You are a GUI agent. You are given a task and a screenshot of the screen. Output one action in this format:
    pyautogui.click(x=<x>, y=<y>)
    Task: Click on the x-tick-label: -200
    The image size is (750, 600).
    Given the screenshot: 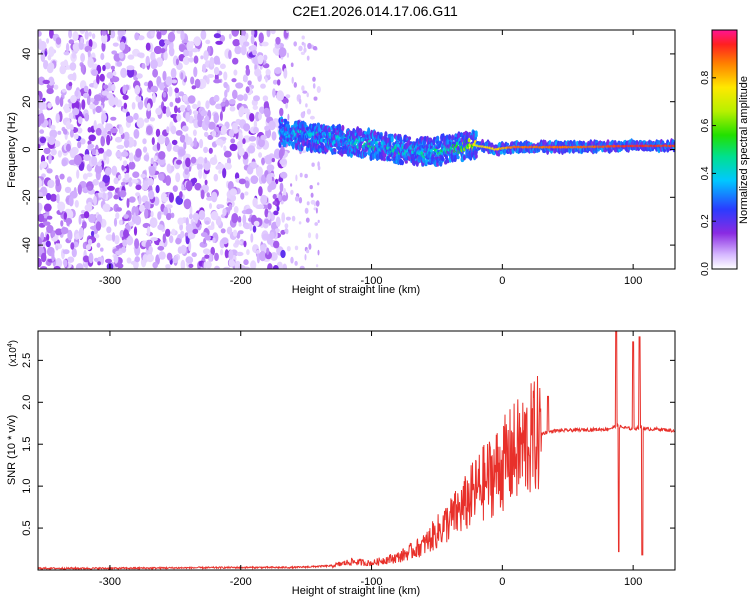 What is the action you would take?
    pyautogui.click(x=241, y=281)
    